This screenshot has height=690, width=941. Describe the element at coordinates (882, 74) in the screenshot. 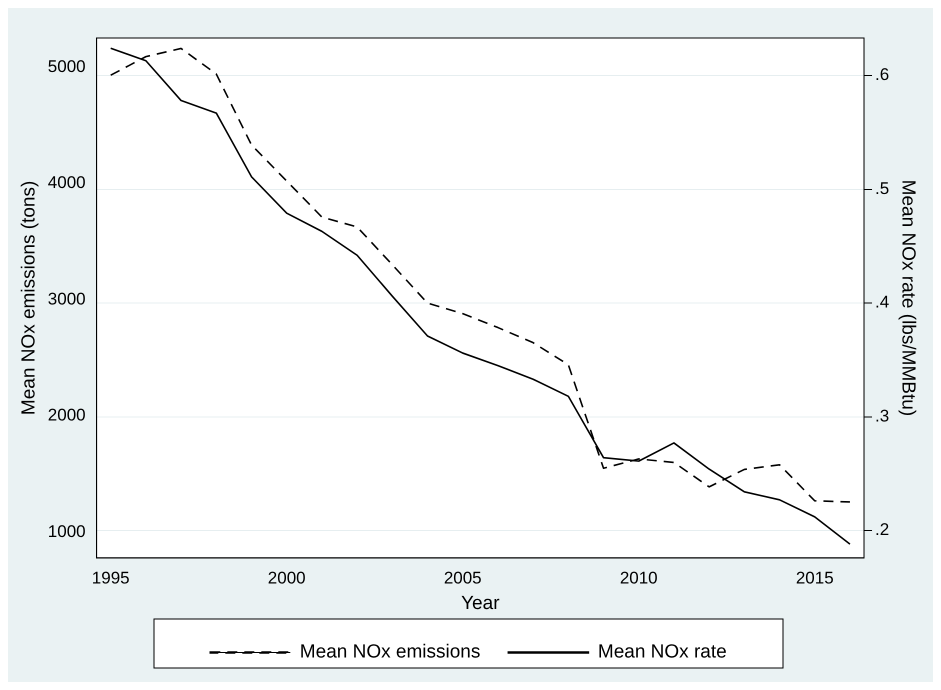

I see `y2-tick-label: .6` at that location.